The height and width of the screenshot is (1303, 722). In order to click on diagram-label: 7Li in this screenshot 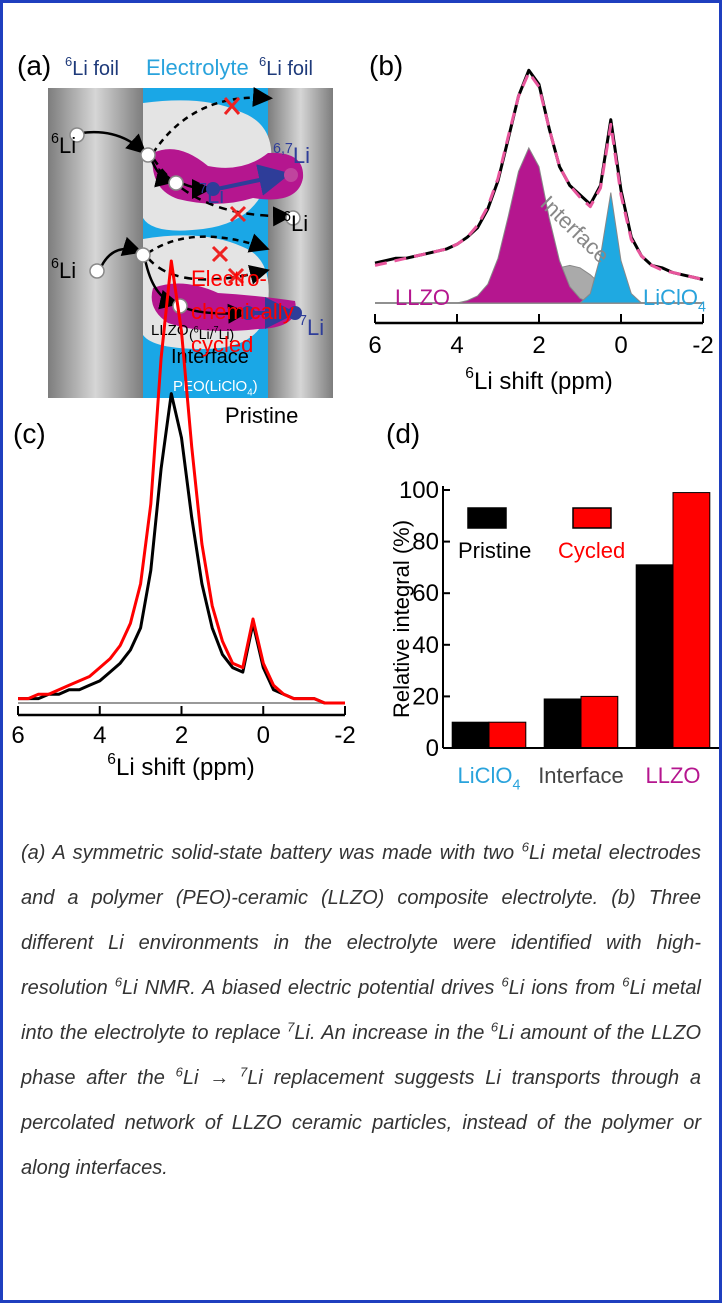, I will do `click(211, 194)`.